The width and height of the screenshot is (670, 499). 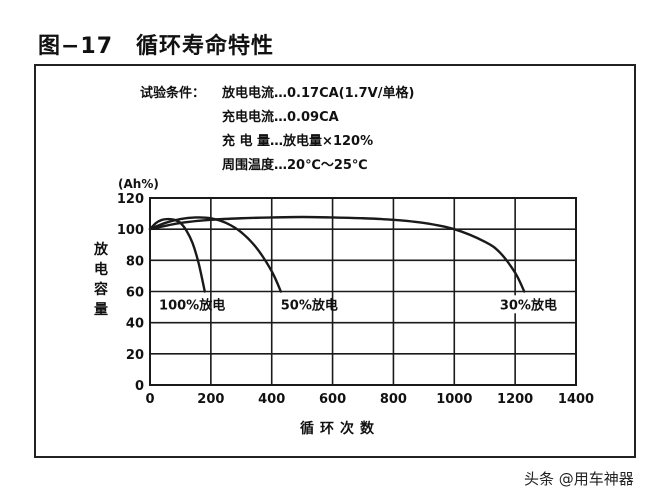 What do you see at coordinates (579, 479) in the screenshot?
I see `watermark: 头条 @用车神器` at bounding box center [579, 479].